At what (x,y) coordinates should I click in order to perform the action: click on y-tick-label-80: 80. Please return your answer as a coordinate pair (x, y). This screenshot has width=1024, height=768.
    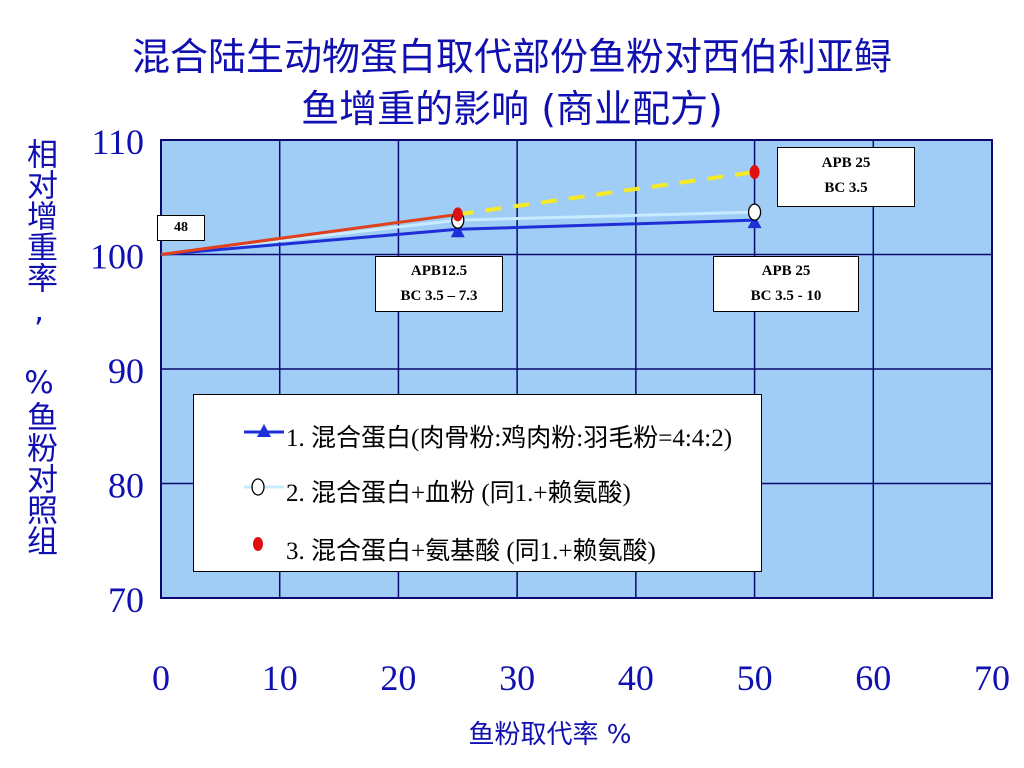
    Looking at the image, I should click on (126, 486).